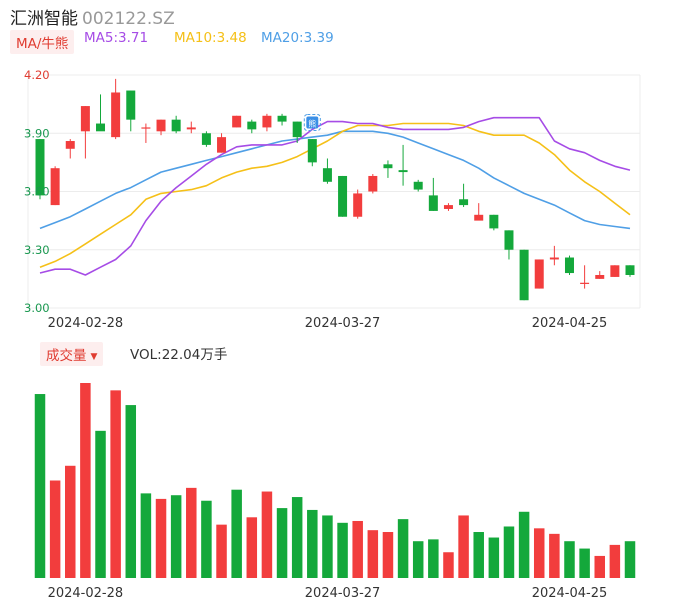  I want to click on ma20-line, so click(335, 180).